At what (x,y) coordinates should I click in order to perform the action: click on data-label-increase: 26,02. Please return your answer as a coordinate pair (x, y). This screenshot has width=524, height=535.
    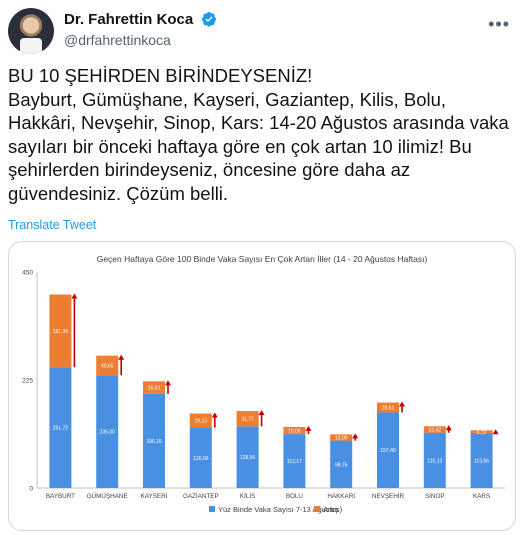
    Looking at the image, I should click on (154, 389).